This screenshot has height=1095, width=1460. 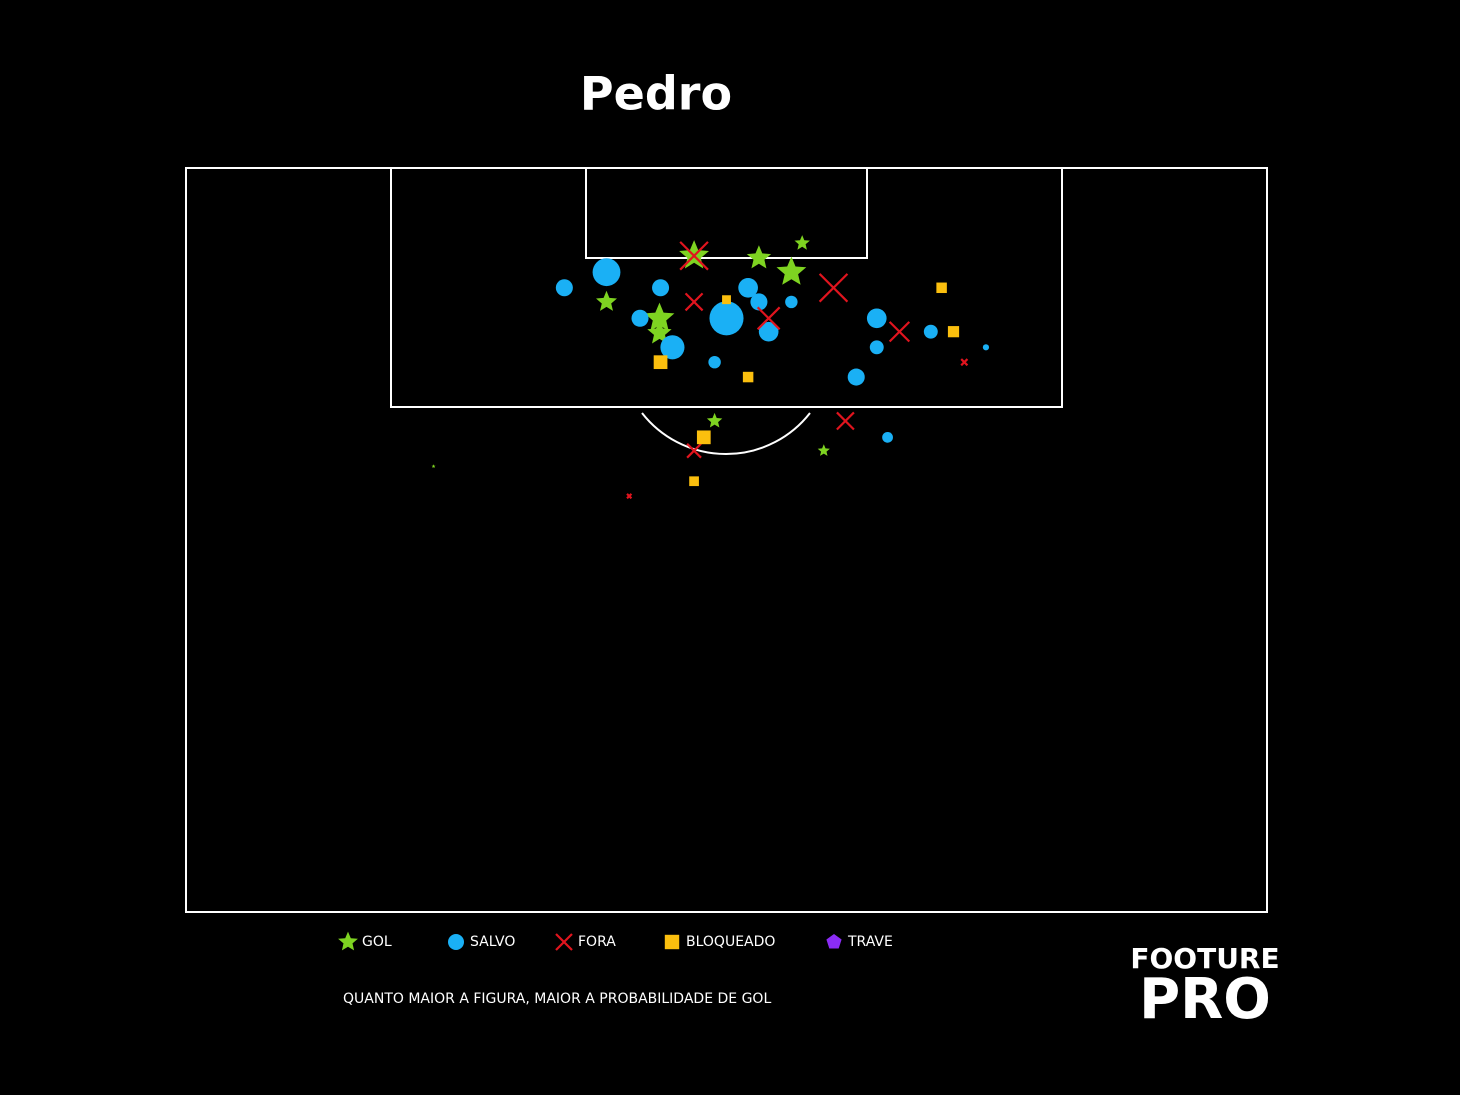 What do you see at coordinates (656, 94) in the screenshot?
I see `chart-title: Pedro` at bounding box center [656, 94].